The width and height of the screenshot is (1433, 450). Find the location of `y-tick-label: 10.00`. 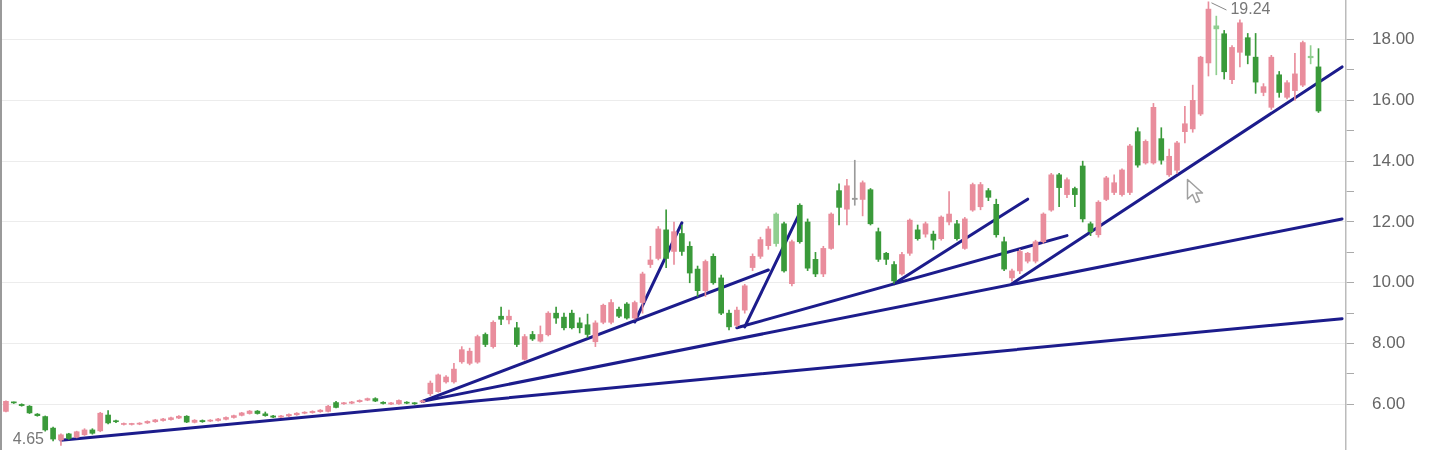

y-tick-label: 10.00 is located at coordinates (1393, 282).